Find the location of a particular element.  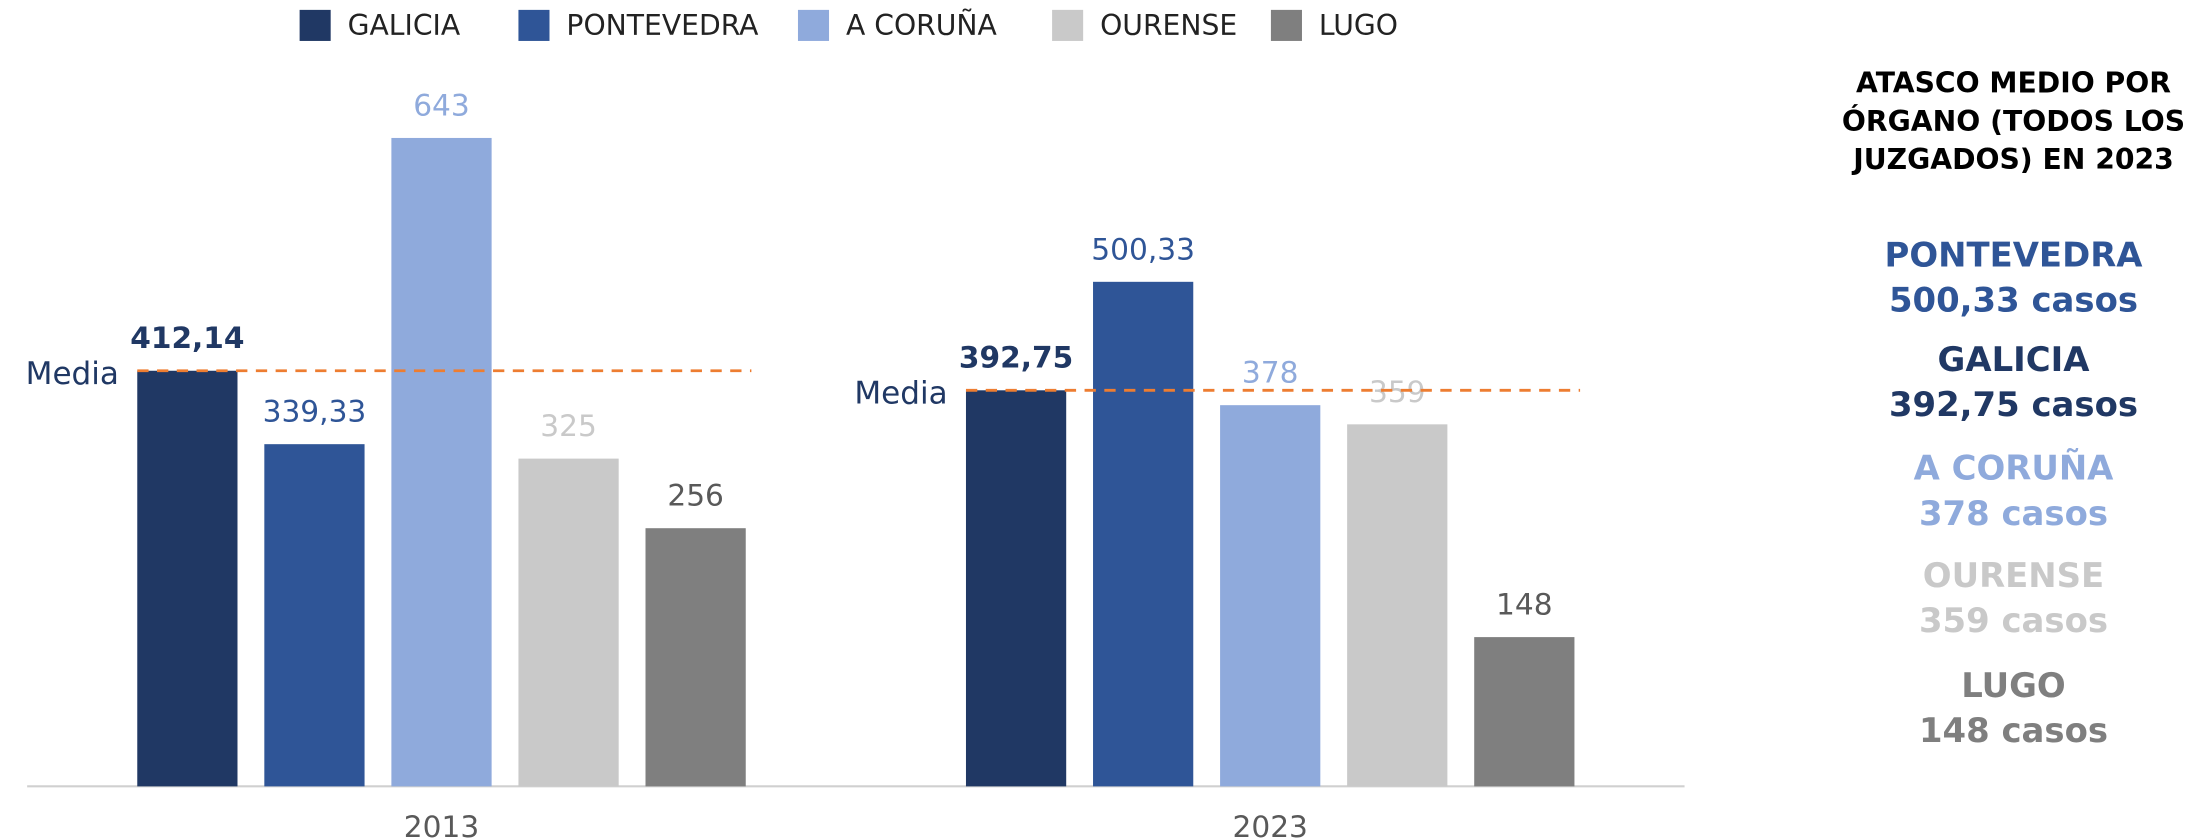

data-label: 325 is located at coordinates (568, 425).